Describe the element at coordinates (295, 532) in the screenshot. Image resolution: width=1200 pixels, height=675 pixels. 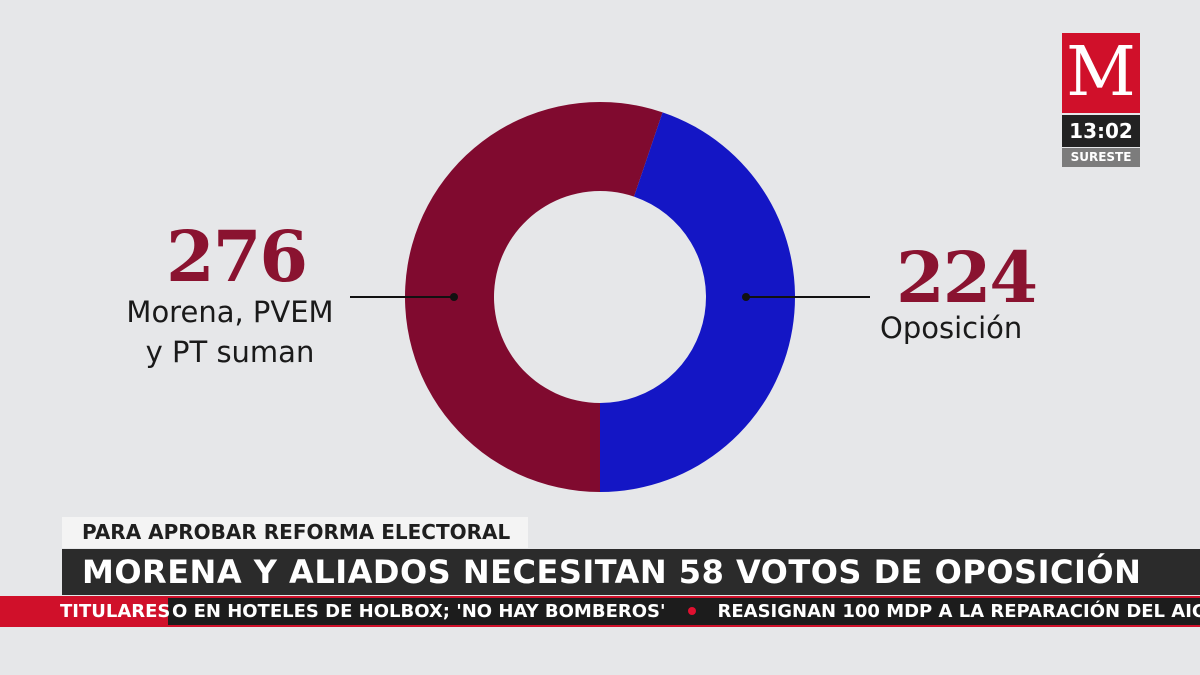
I see `lower-third-kicker: PARA APROBAR REFORMA ELECTORAL` at that location.